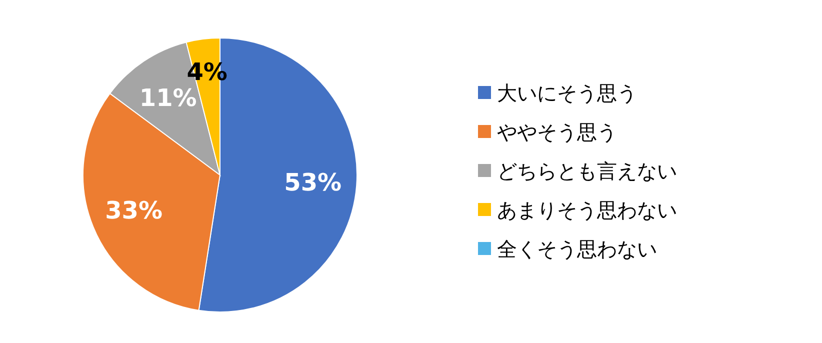 This screenshot has width=822, height=343. What do you see at coordinates (168, 98) in the screenshot?
I see `data-label: 11%` at bounding box center [168, 98].